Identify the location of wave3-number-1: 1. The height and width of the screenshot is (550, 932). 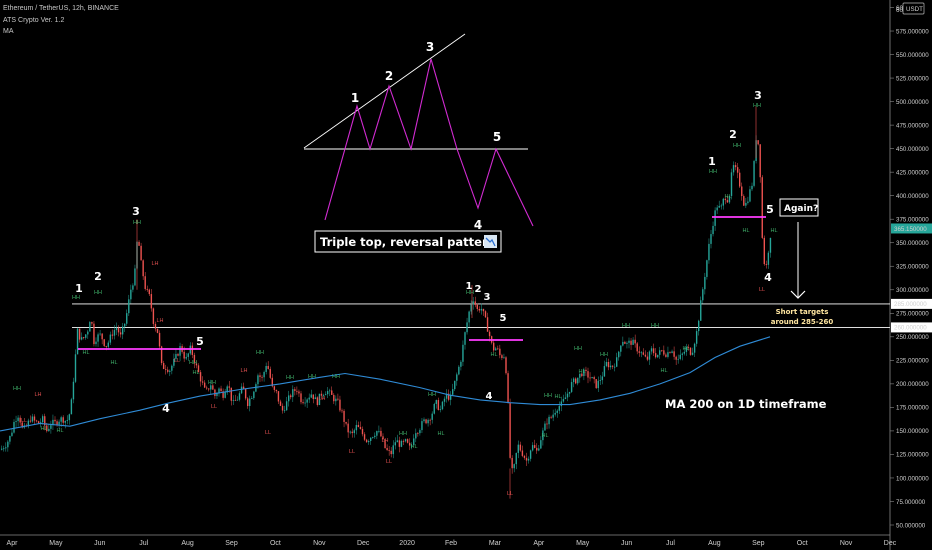
(712, 161).